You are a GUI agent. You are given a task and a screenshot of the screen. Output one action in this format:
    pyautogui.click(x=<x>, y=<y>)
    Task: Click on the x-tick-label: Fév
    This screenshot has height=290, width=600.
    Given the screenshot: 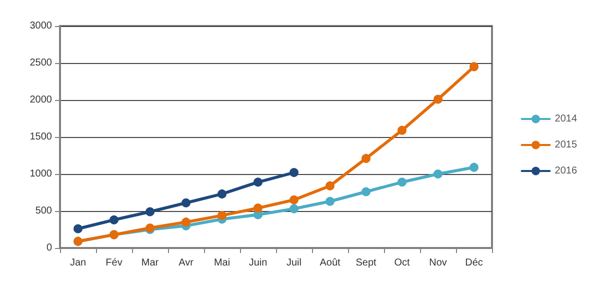 What is the action you would take?
    pyautogui.click(x=114, y=263)
    